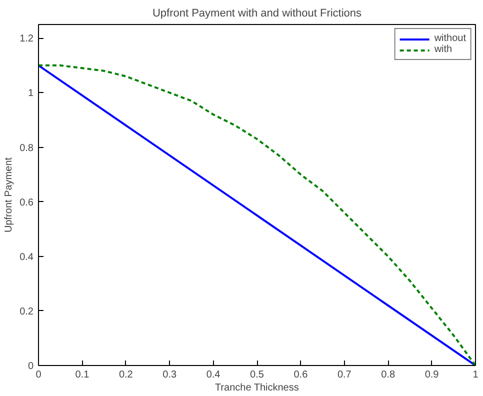  What do you see at coordinates (213, 375) in the screenshot?
I see `x-tick-label: 0.4` at bounding box center [213, 375].